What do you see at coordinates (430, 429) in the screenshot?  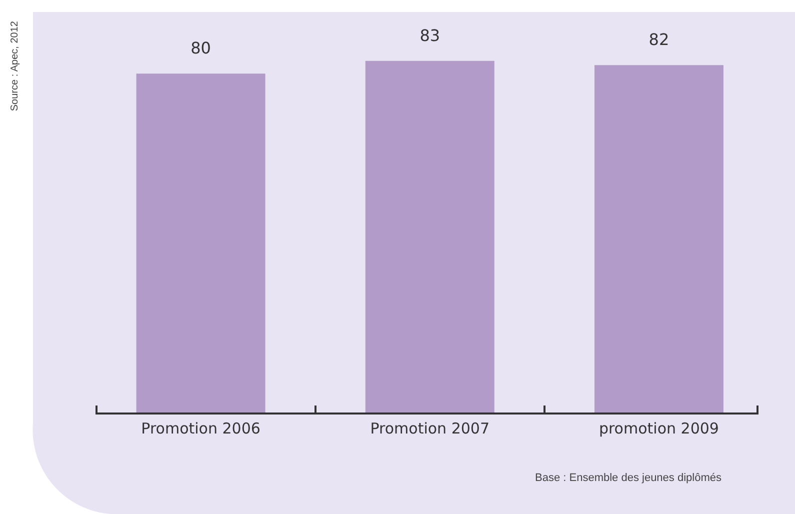 I see `x-tick-label: Promotion 2007` at bounding box center [430, 429].